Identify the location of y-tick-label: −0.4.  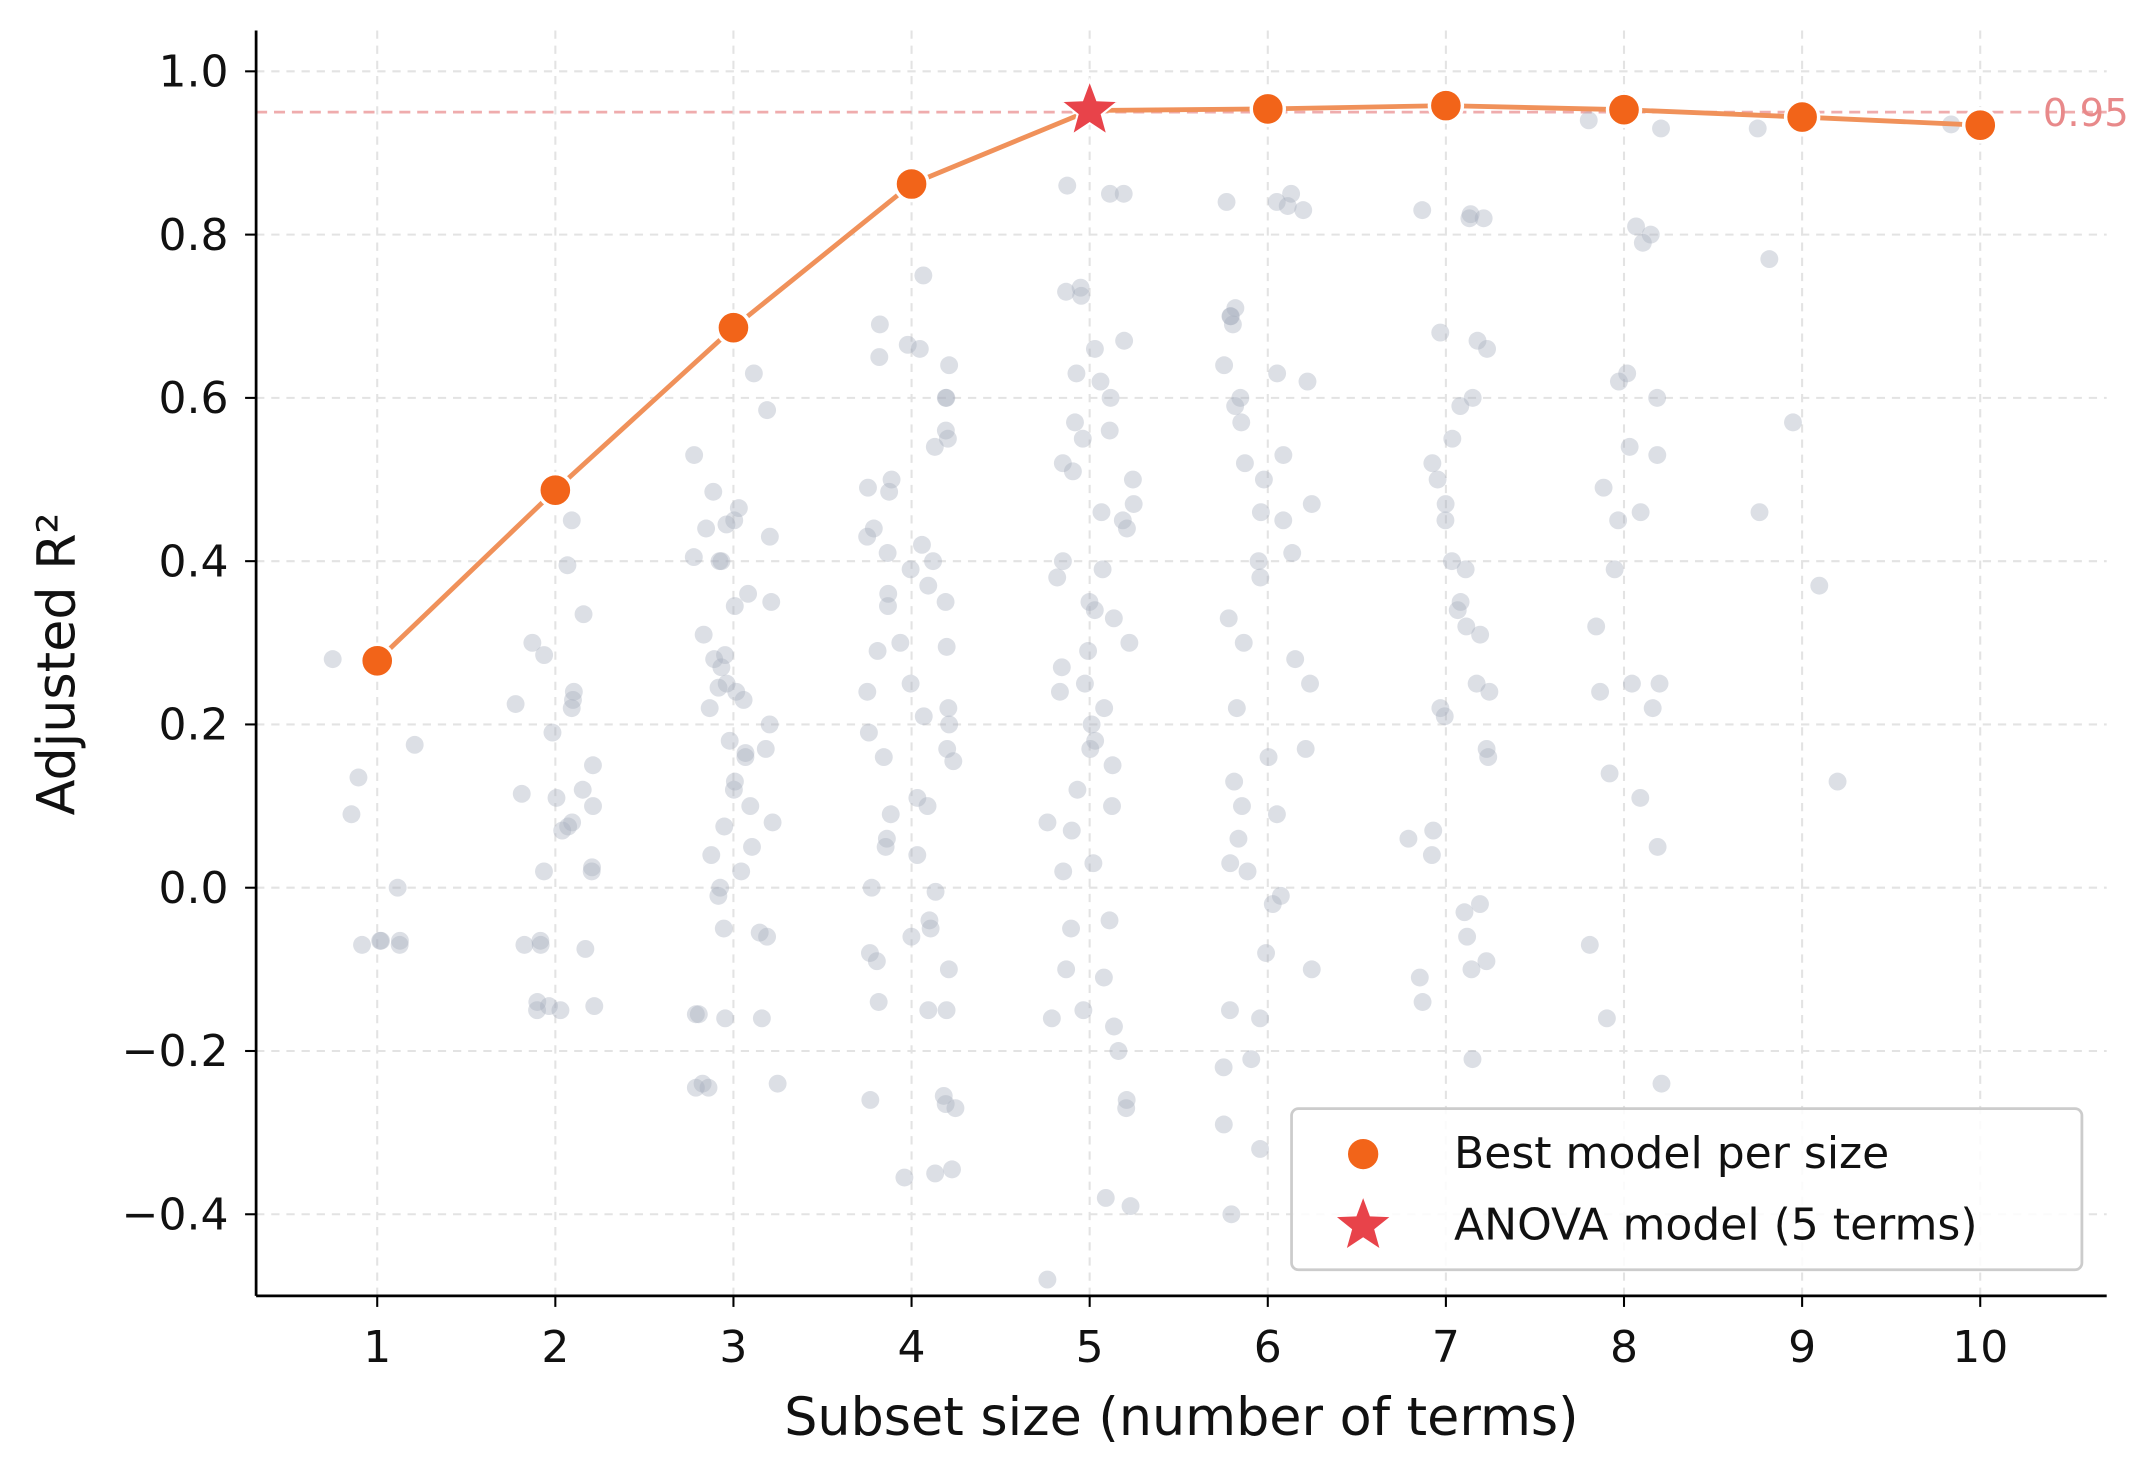
(175, 1214).